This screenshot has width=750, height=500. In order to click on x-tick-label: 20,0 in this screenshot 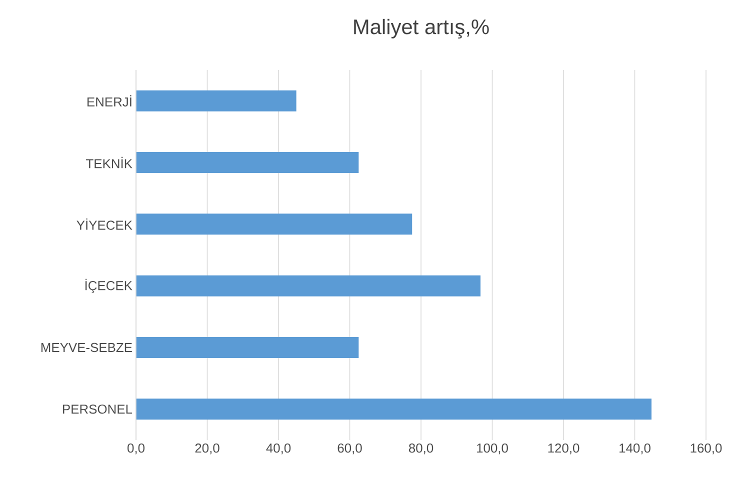, I will do `click(207, 449)`.